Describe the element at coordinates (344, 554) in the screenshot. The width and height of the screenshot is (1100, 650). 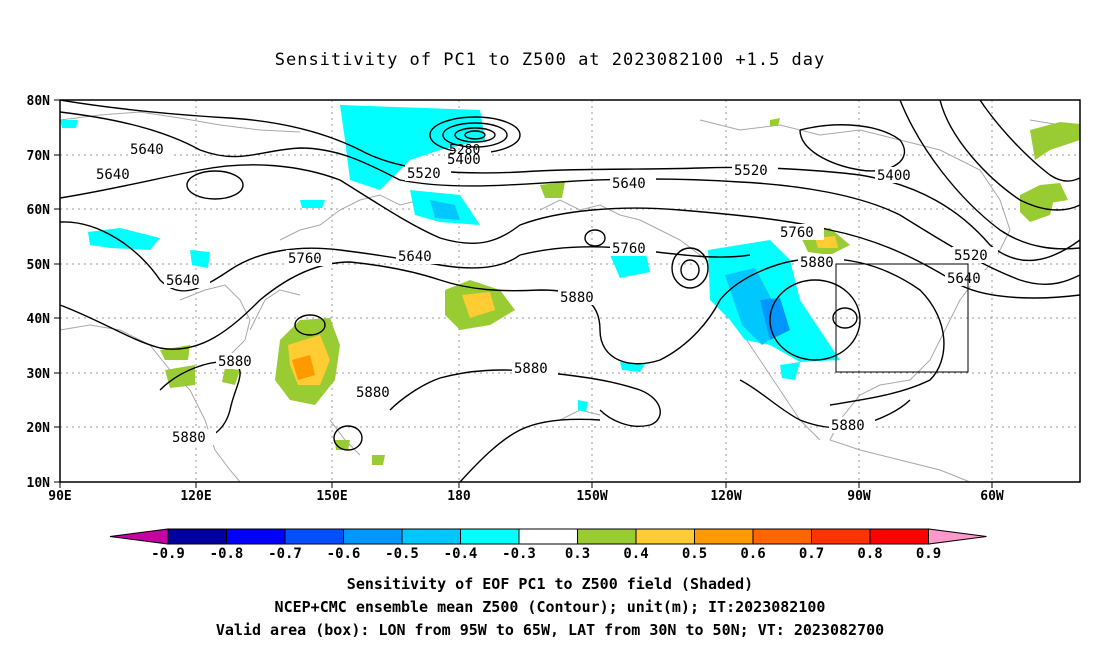
I see `colorbar-label: -0.6` at that location.